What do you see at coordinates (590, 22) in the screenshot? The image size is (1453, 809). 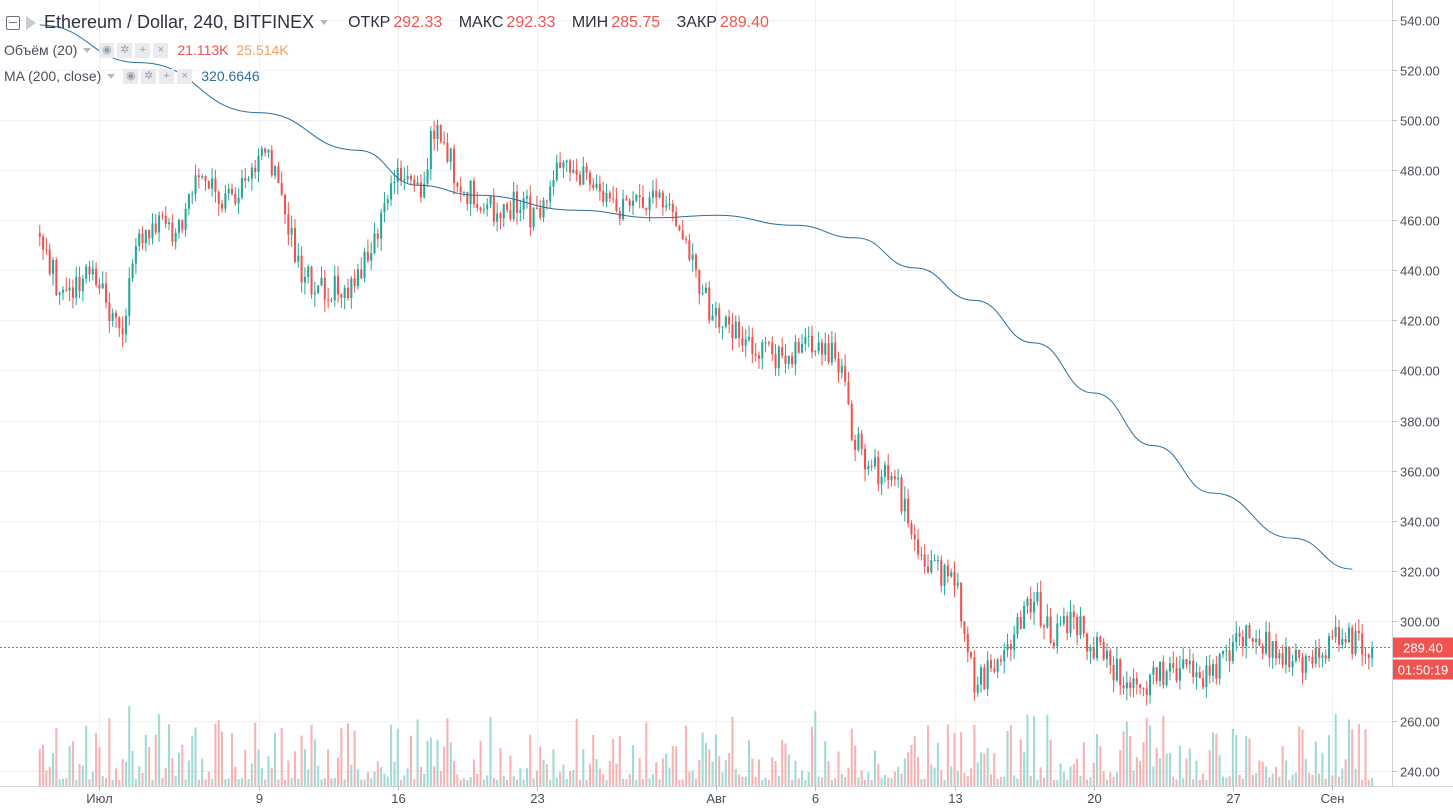 I see `low-label: МИН` at bounding box center [590, 22].